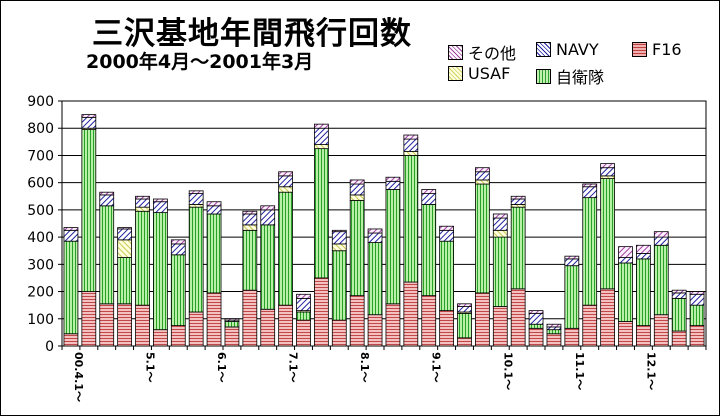 The width and height of the screenshot is (720, 416). I want to click on month-label: 00.4.1～, so click(78, 377).